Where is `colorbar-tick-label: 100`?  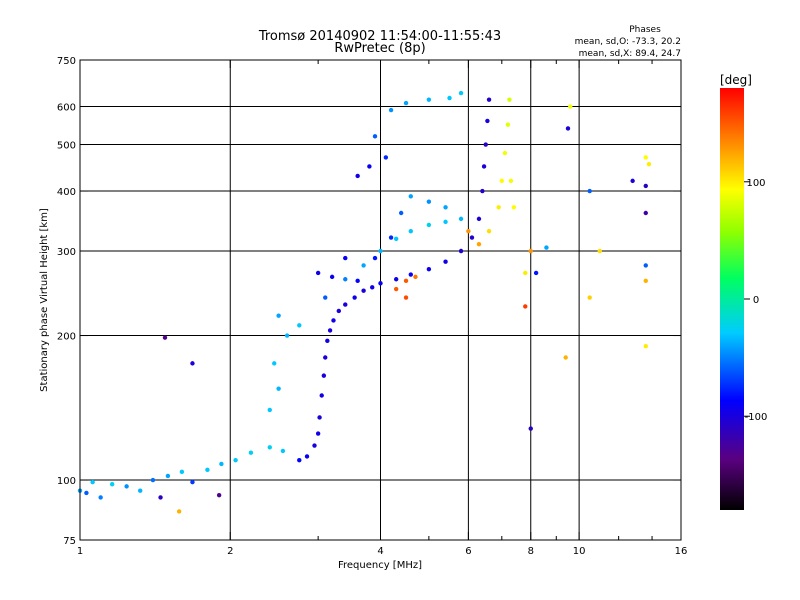 colorbar-tick-label: 100 is located at coordinates (755, 183).